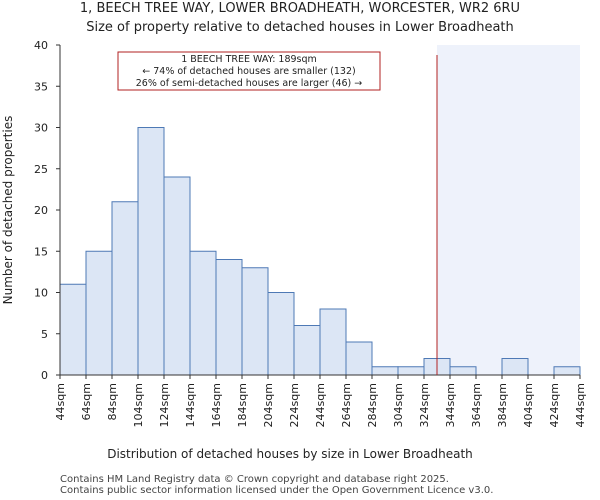  Describe the element at coordinates (268, 405) in the screenshot. I see `x-tick-label: 204sqm` at that location.